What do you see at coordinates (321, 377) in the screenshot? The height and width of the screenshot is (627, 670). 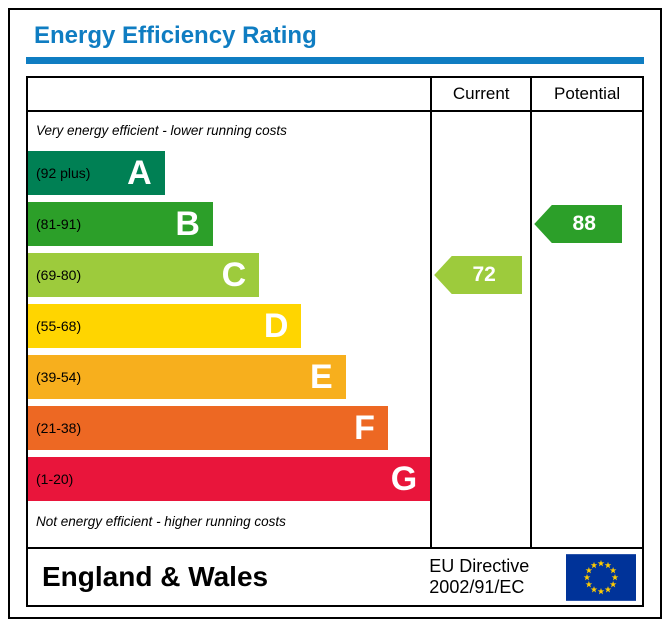 I see `band-e-letter: E` at bounding box center [321, 377].